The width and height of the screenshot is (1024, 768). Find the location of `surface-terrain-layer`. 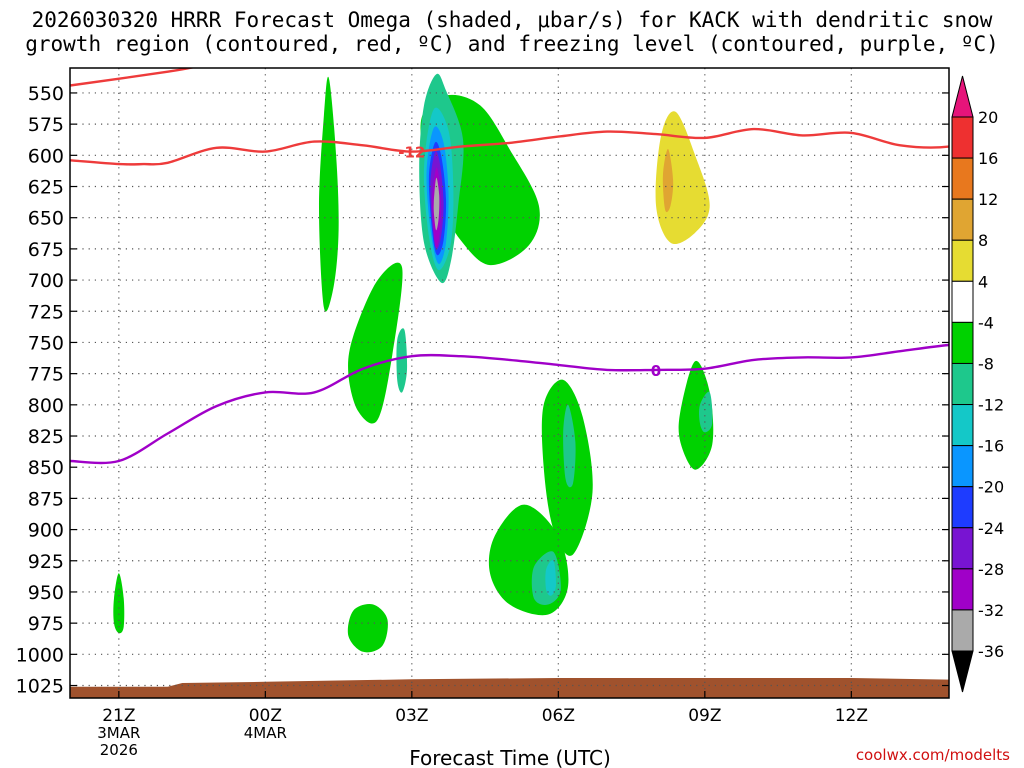

surface-terrain-layer is located at coordinates (509, 688).